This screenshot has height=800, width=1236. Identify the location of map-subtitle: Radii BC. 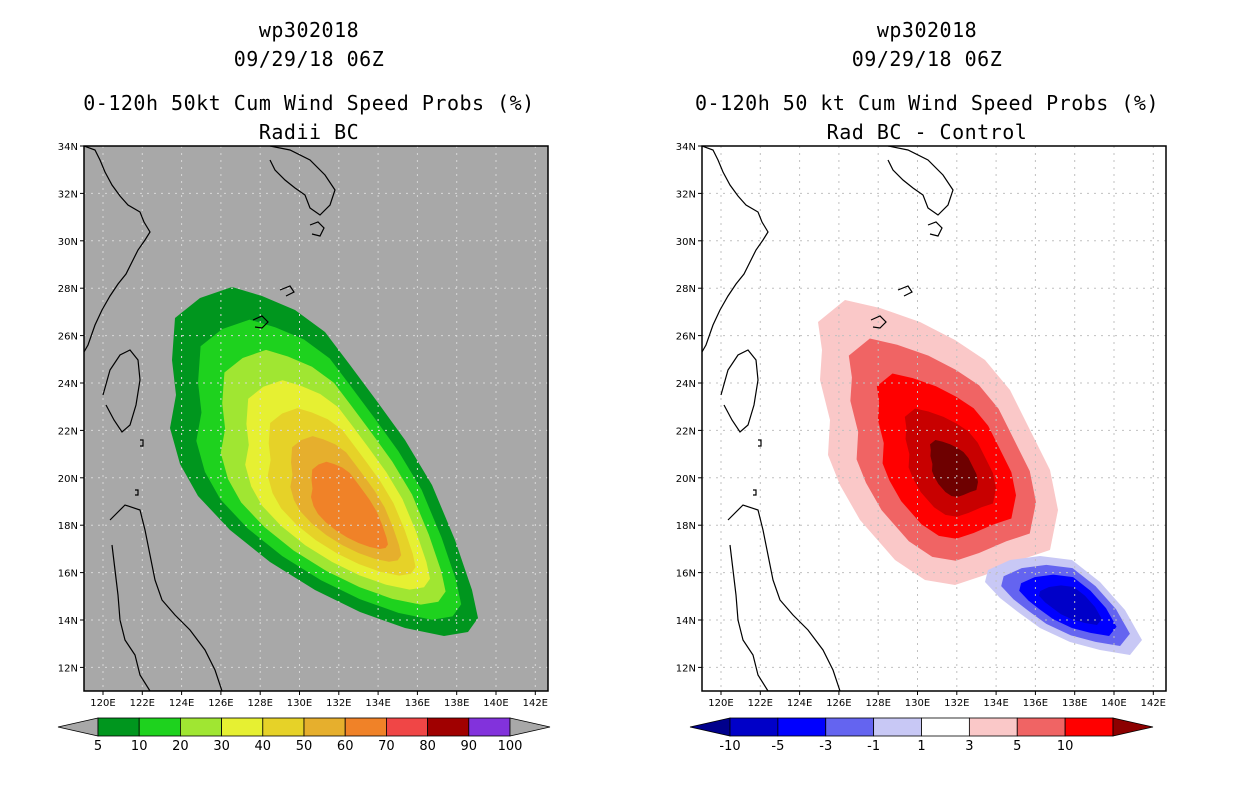
(309, 132).